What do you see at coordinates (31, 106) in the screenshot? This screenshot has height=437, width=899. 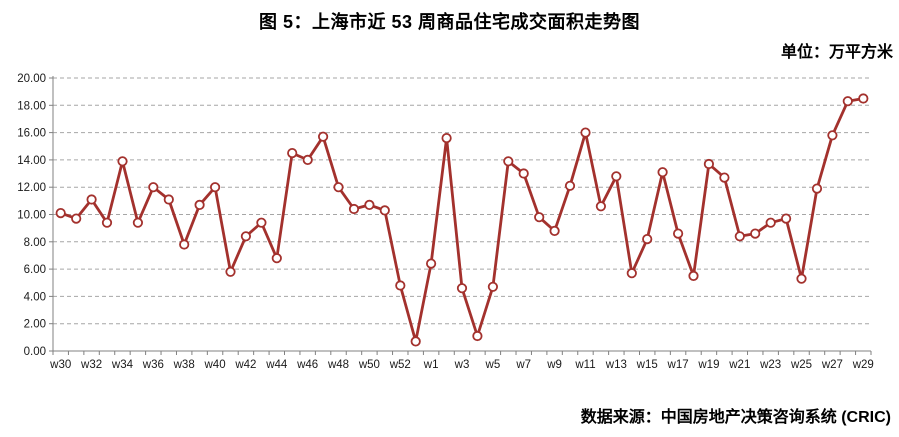 I see `y-tick-label: 18.00` at bounding box center [31, 106].